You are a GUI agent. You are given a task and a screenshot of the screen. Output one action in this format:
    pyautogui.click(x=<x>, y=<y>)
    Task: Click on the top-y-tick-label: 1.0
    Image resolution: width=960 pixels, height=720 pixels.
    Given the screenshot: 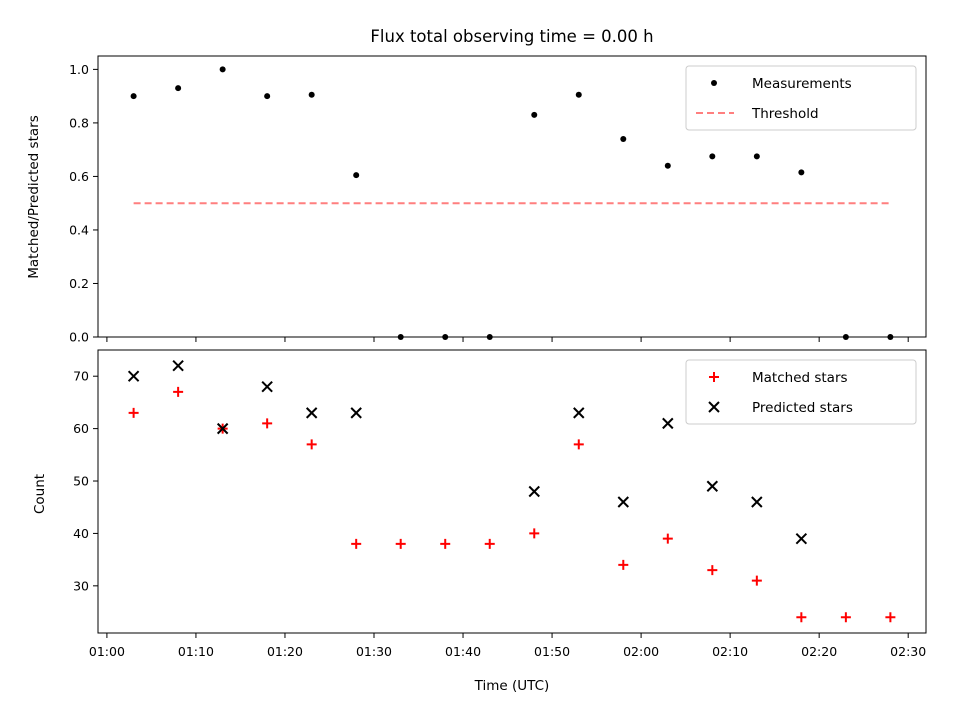 What is the action you would take?
    pyautogui.click(x=79, y=69)
    